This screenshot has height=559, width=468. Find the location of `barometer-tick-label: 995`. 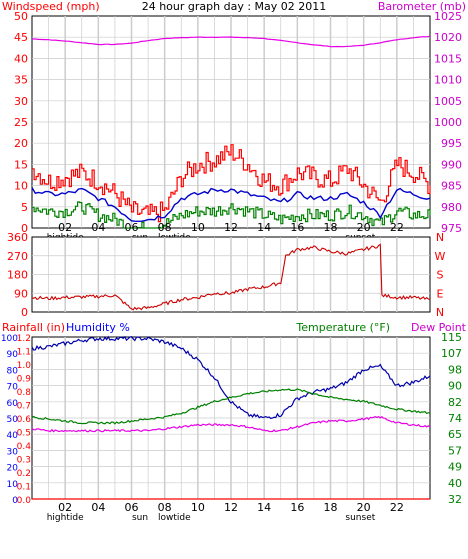

barometer-tick-label: 995 is located at coordinates (451, 143).